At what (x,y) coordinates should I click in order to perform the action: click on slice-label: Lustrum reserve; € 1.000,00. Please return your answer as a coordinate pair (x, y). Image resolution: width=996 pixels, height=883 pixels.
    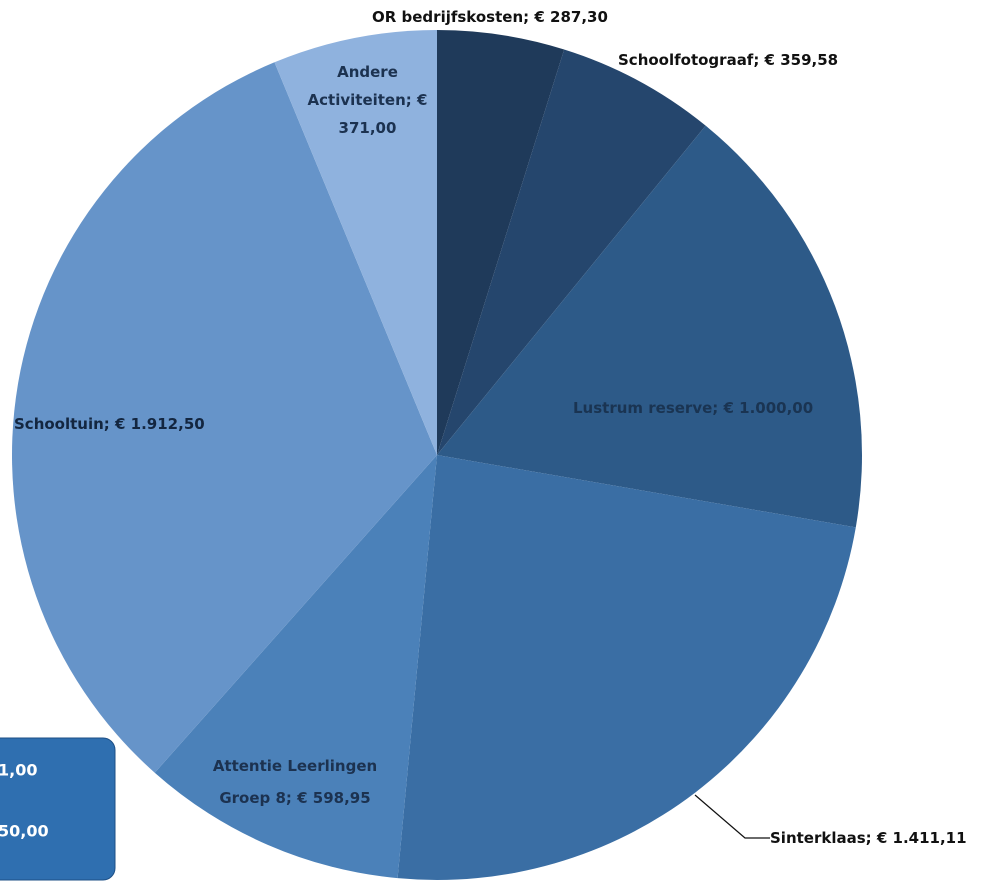
    Looking at the image, I should click on (693, 408).